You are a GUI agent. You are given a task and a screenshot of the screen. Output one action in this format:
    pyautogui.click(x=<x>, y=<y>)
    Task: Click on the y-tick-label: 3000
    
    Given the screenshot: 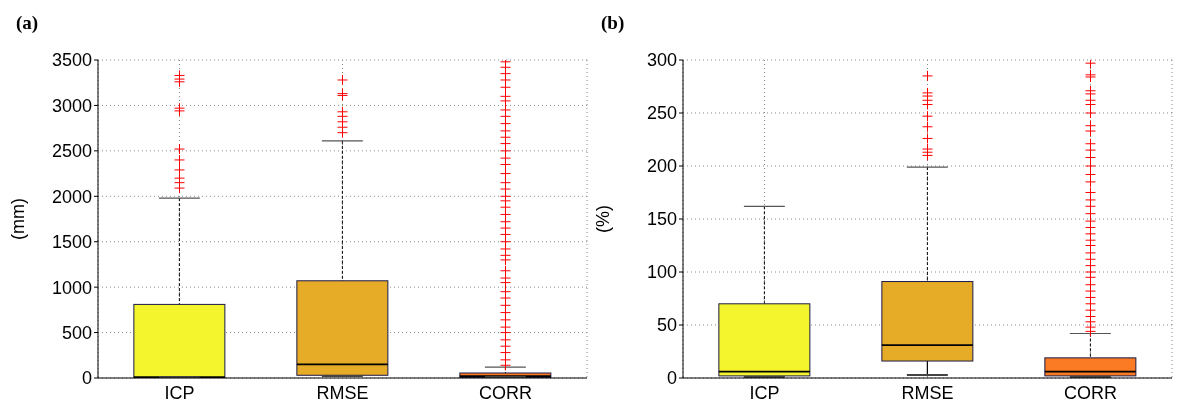 What is the action you would take?
    pyautogui.click(x=71, y=105)
    